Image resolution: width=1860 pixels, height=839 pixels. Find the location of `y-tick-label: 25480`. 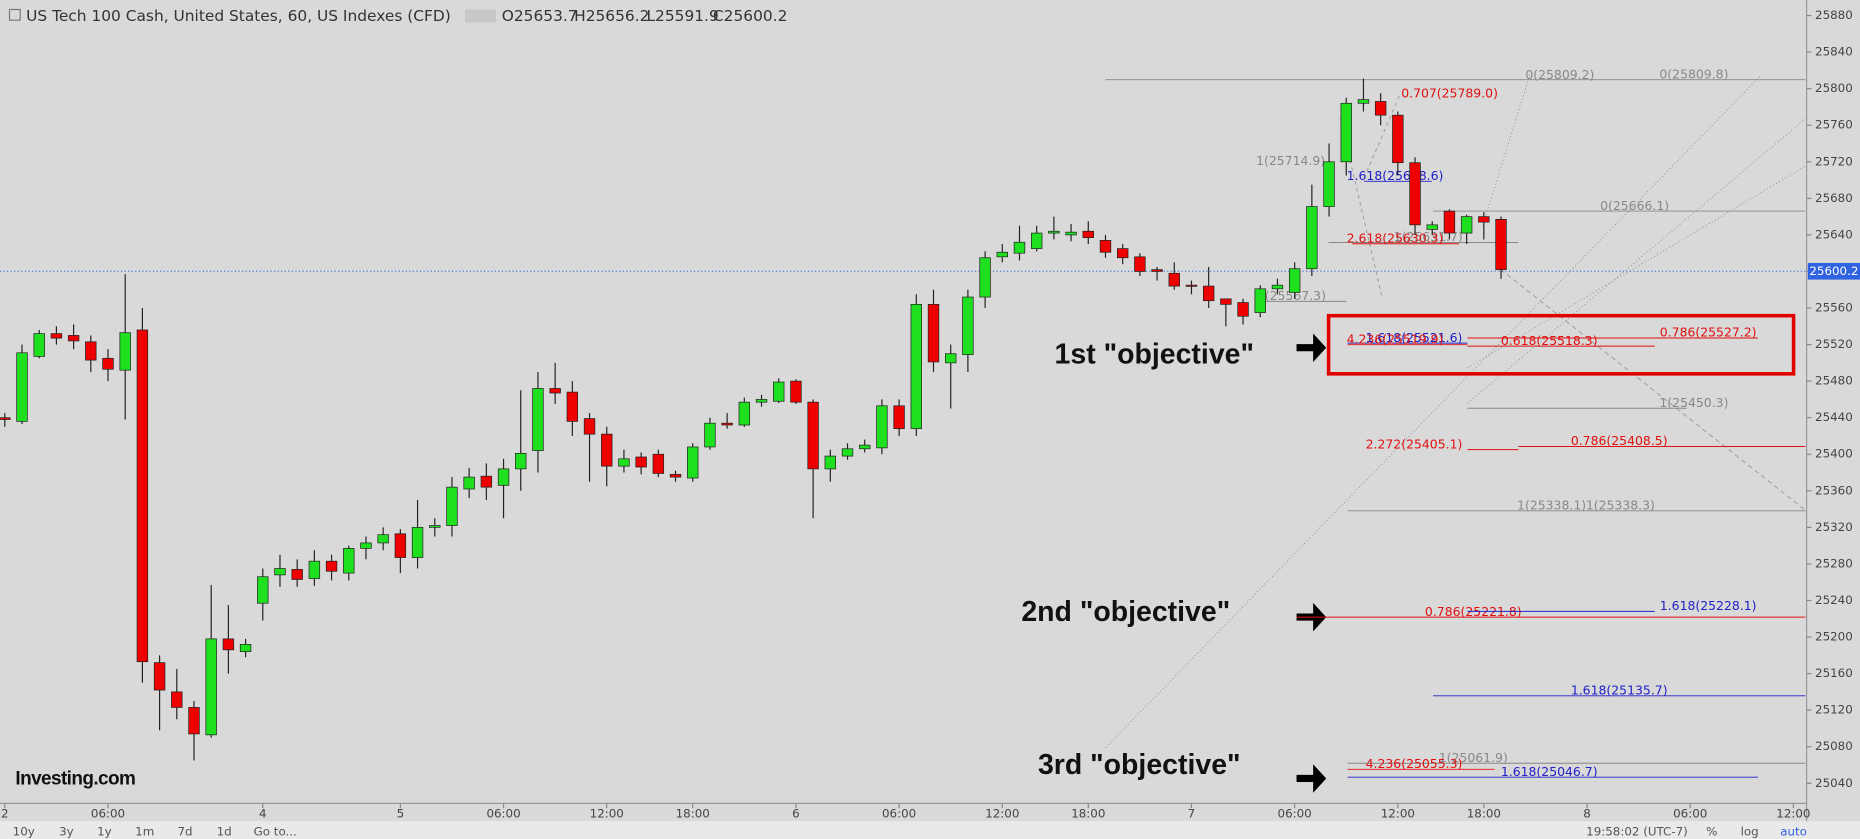

y-tick-label: 25480 is located at coordinates (1834, 381).